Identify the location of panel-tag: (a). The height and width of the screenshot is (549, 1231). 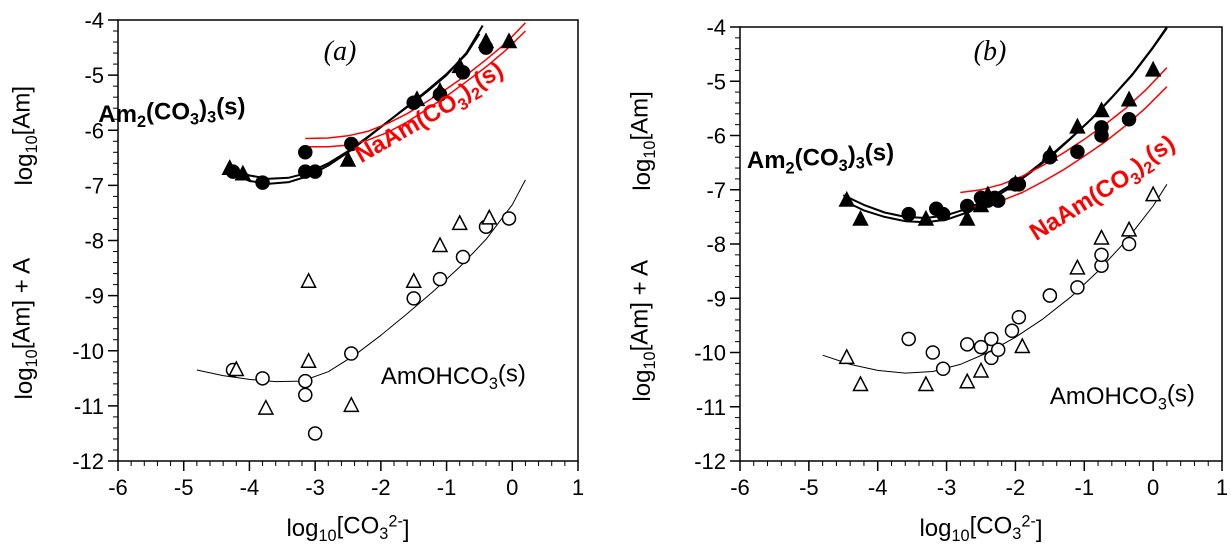
(340, 51).